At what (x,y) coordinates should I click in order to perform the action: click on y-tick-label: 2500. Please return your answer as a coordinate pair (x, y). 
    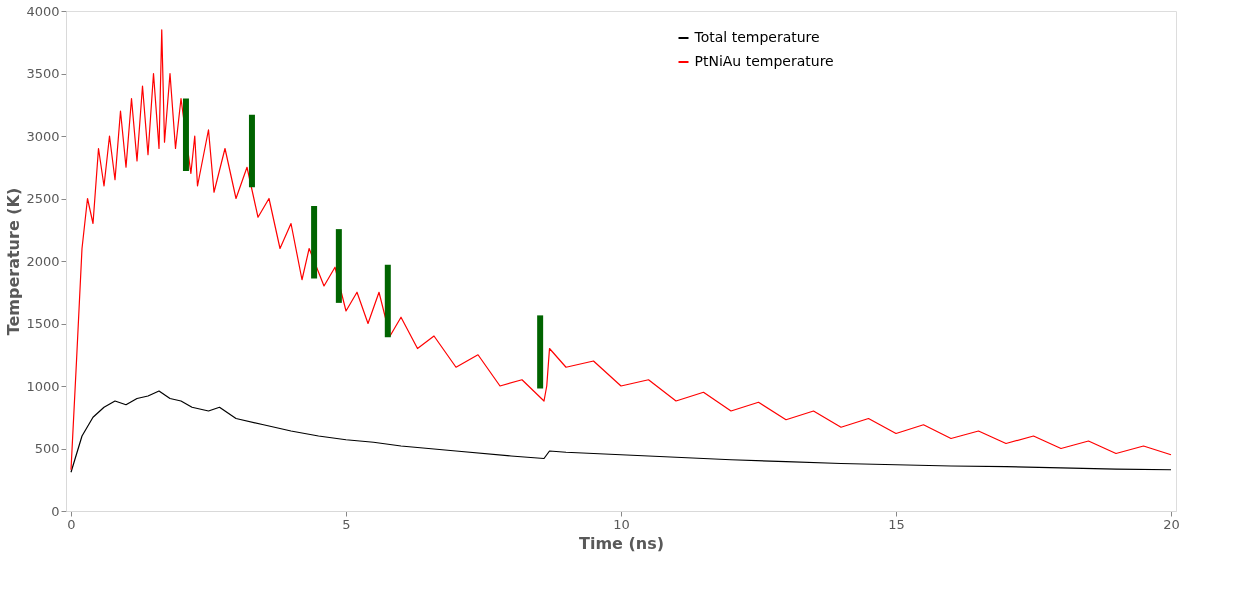
    Looking at the image, I should click on (43, 198).